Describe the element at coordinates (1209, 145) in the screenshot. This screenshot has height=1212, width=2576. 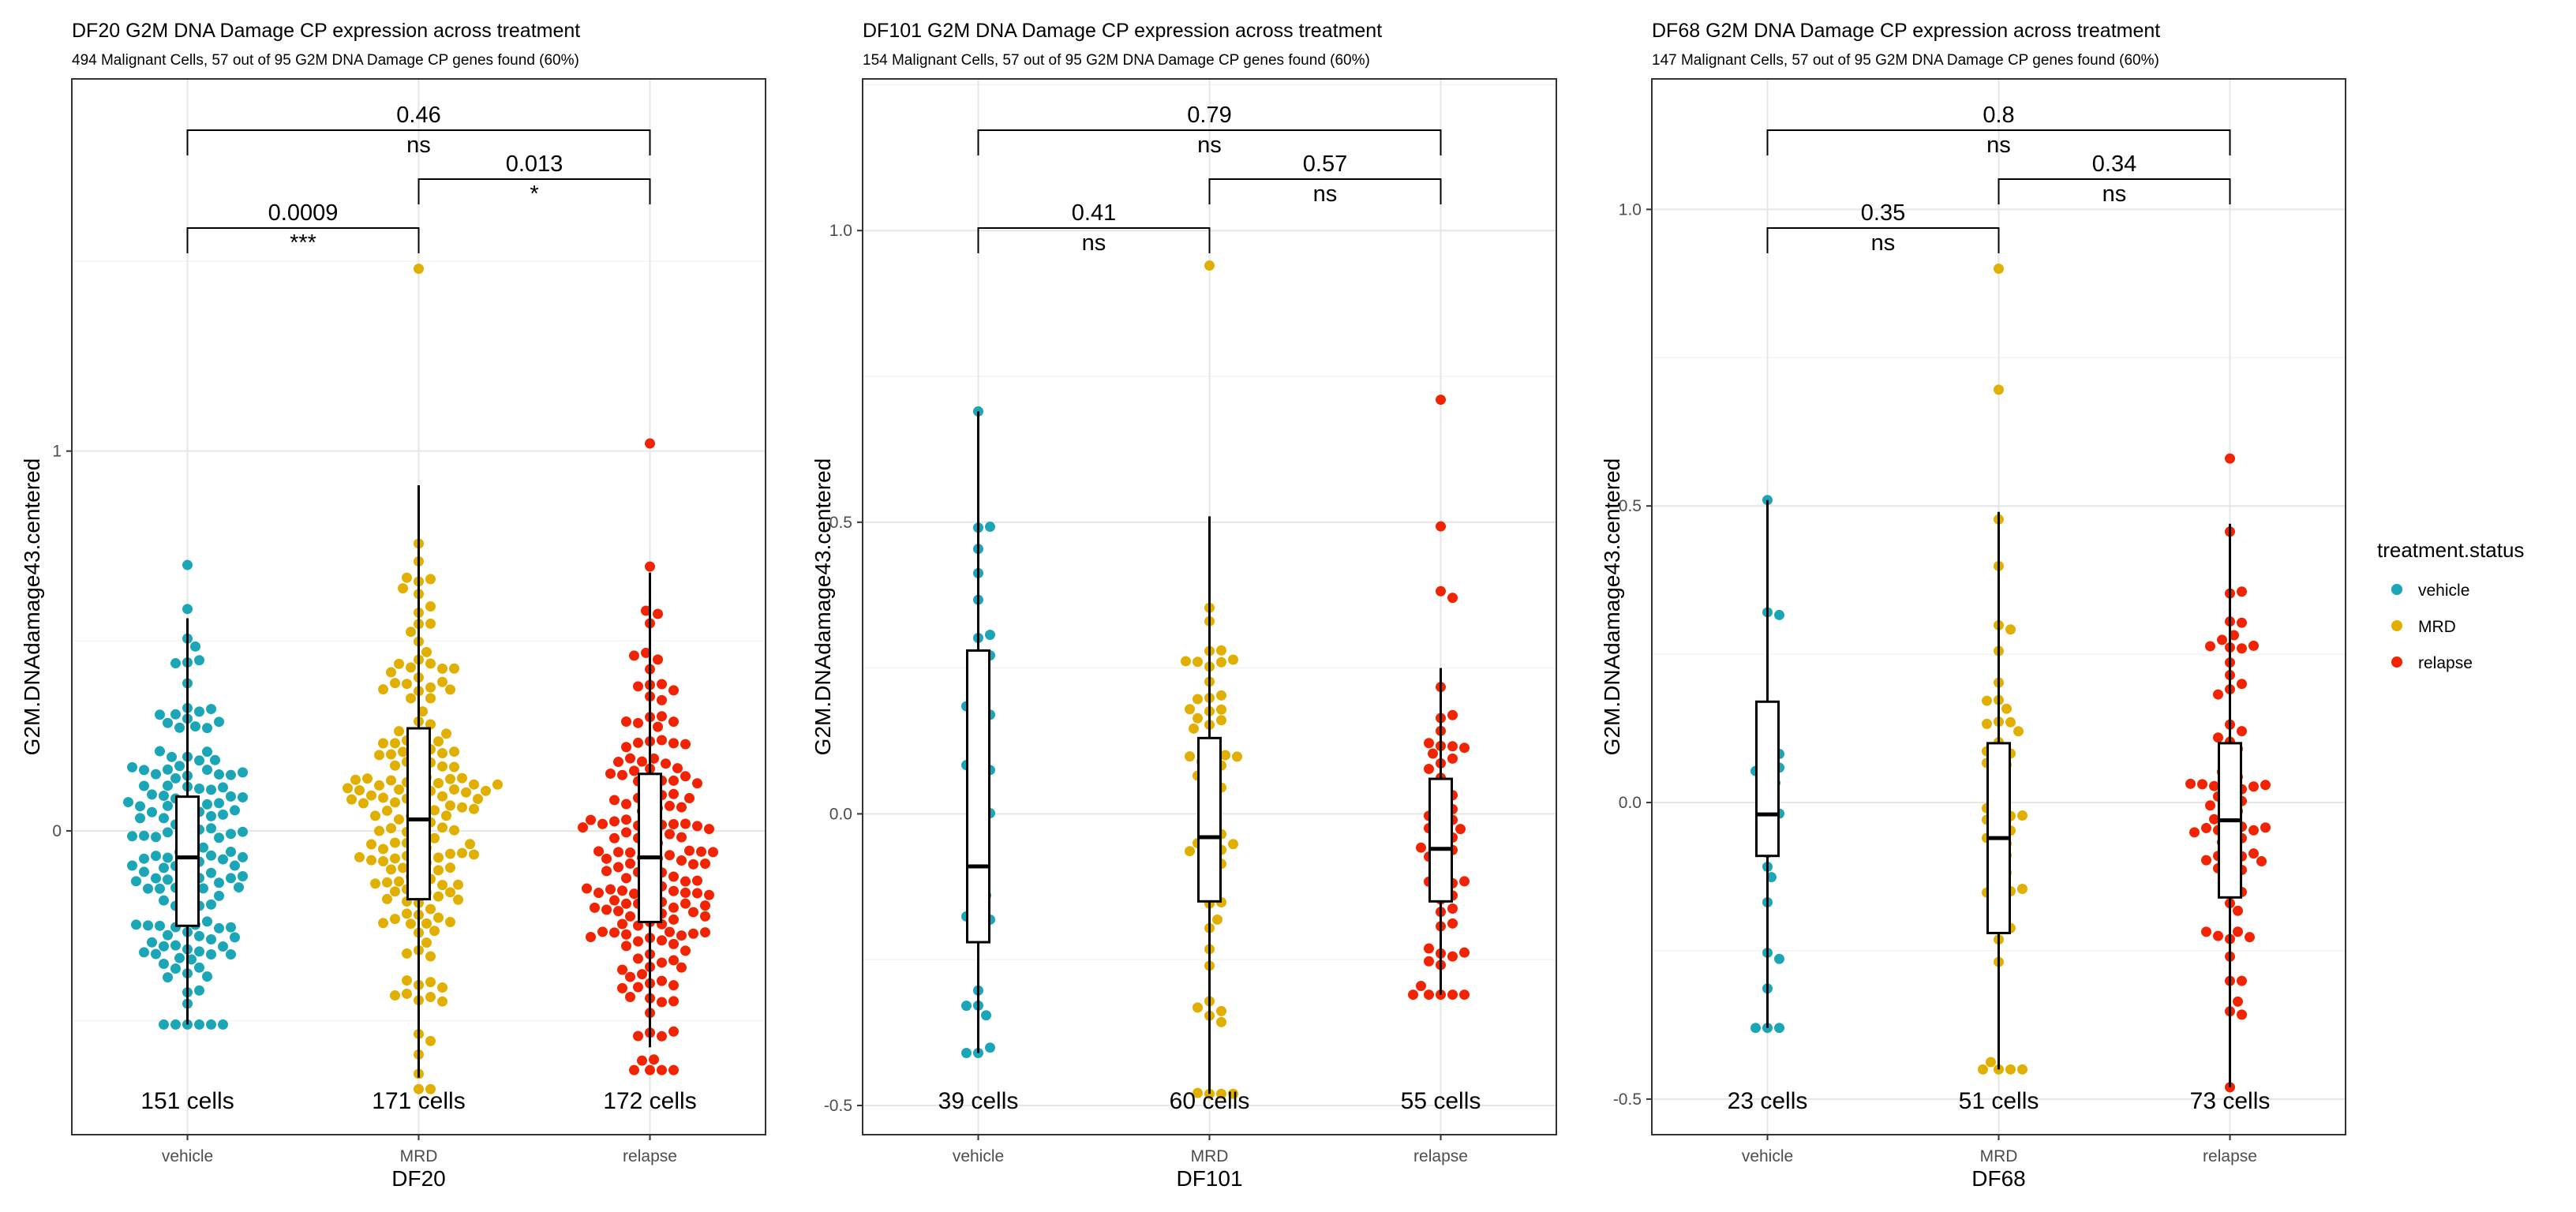
I see `bracket-significance: ns` at that location.